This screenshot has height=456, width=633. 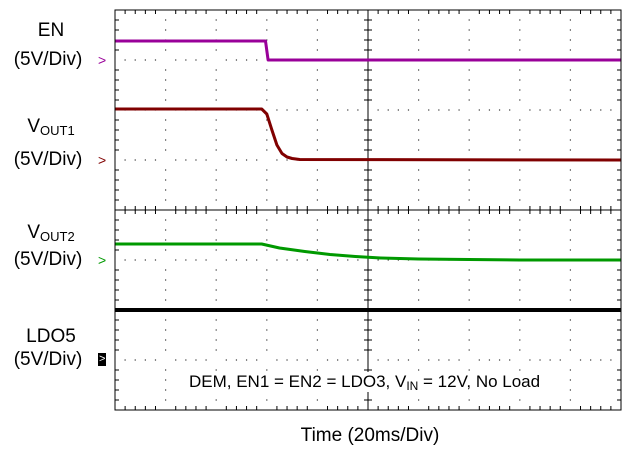 What do you see at coordinates (298, 381) in the screenshot?
I see `annotation-pre: DEM, EN1 = EN2 = LDO3, V` at bounding box center [298, 381].